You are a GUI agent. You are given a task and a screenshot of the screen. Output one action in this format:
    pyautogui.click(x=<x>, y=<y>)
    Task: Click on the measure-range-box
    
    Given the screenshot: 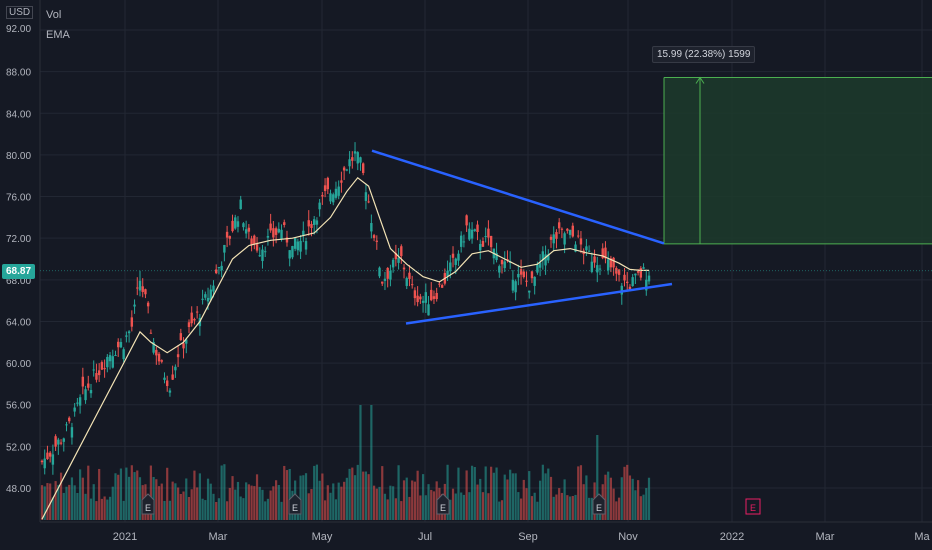 What is the action you would take?
    pyautogui.click(x=798, y=160)
    